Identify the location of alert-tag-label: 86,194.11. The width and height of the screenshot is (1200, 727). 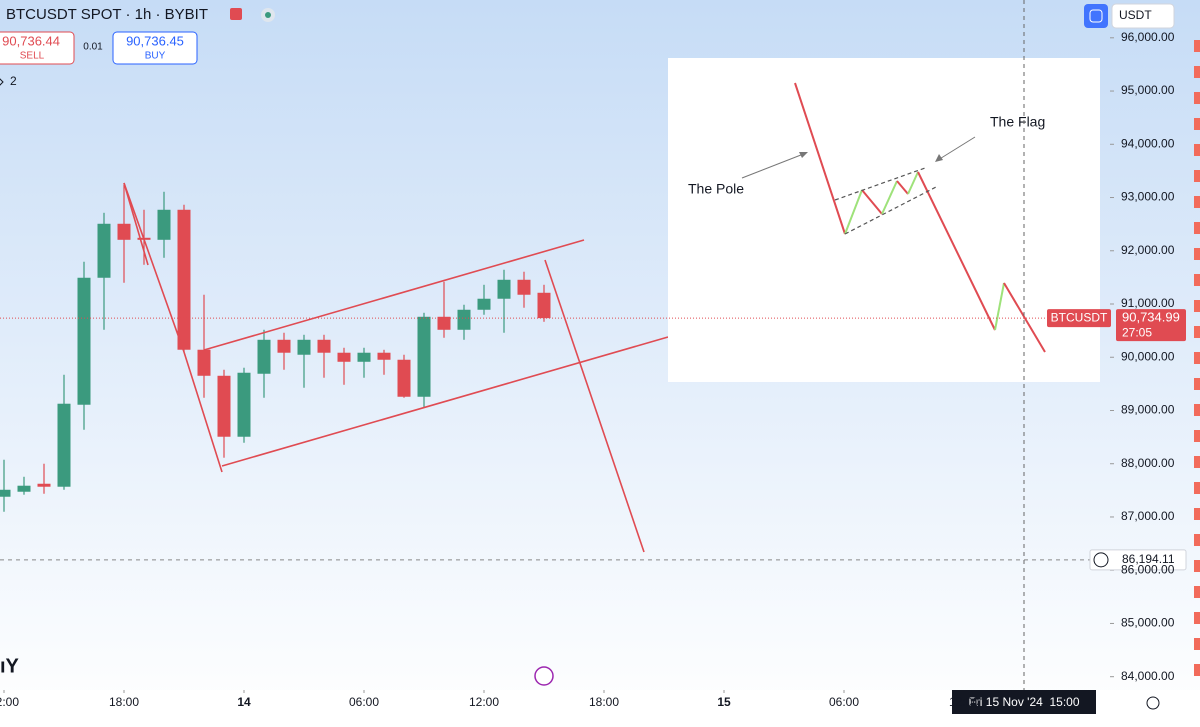
(1148, 559).